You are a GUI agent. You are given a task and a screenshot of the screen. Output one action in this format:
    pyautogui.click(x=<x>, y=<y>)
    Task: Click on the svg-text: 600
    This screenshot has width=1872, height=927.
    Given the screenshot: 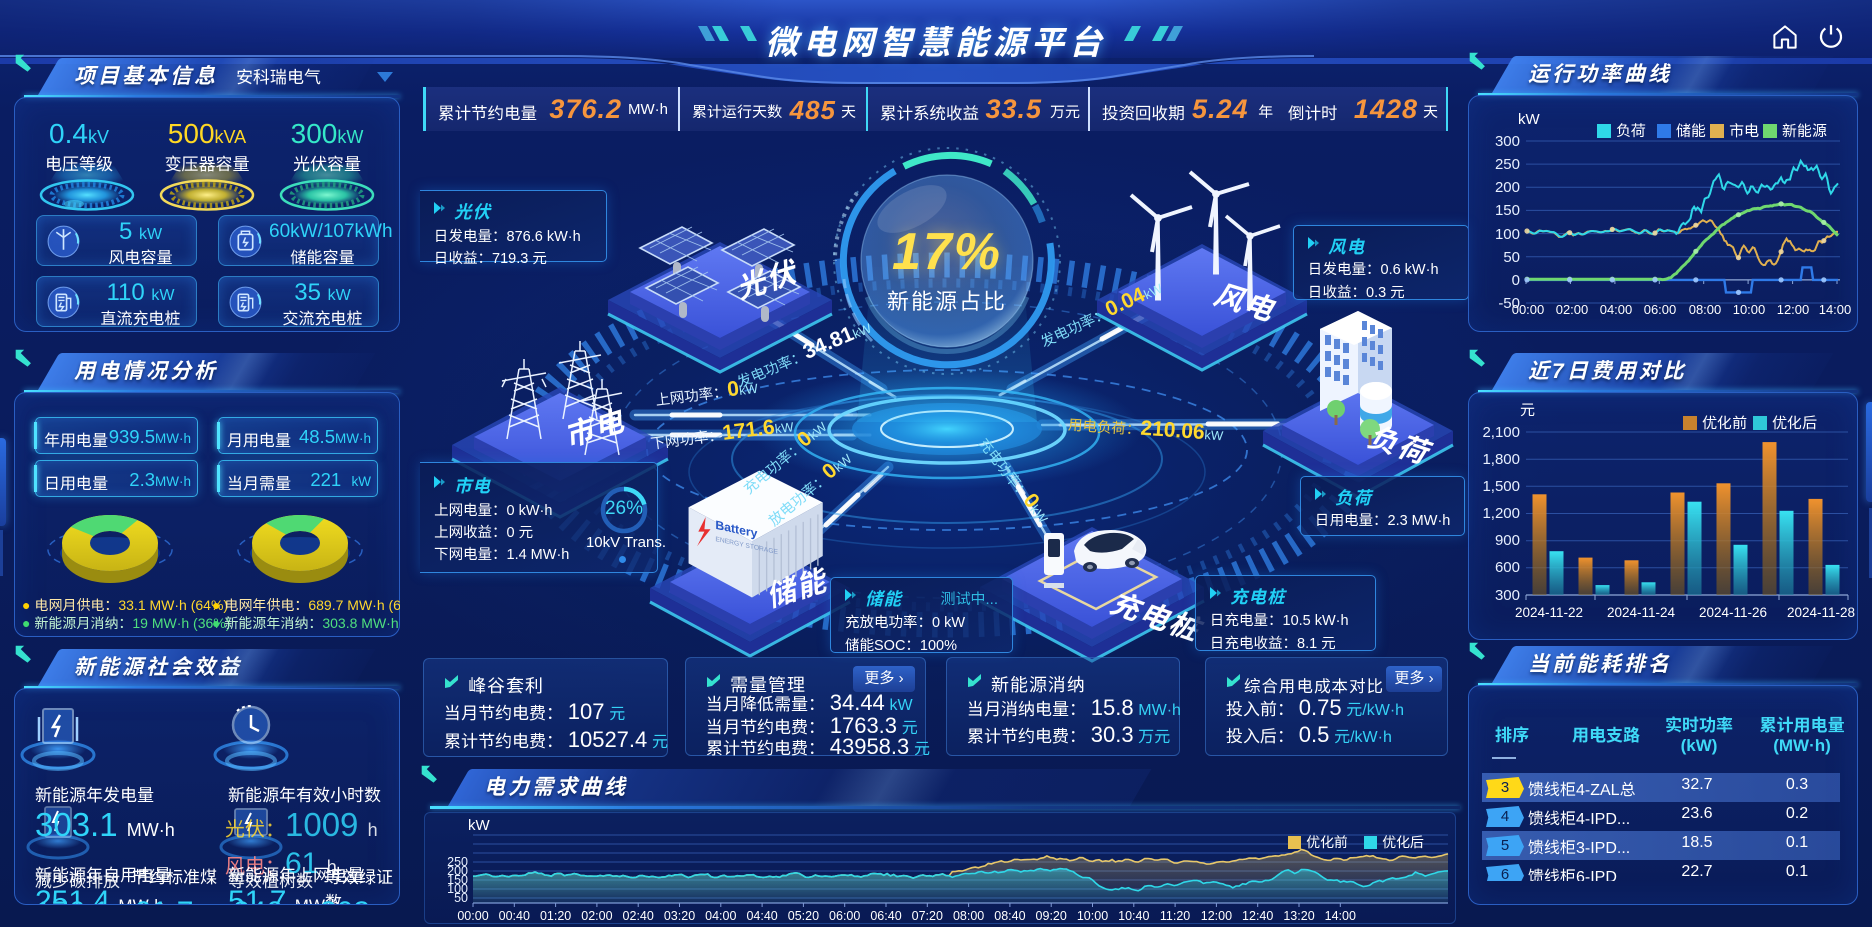 What is the action you would take?
    pyautogui.click(x=1507, y=567)
    